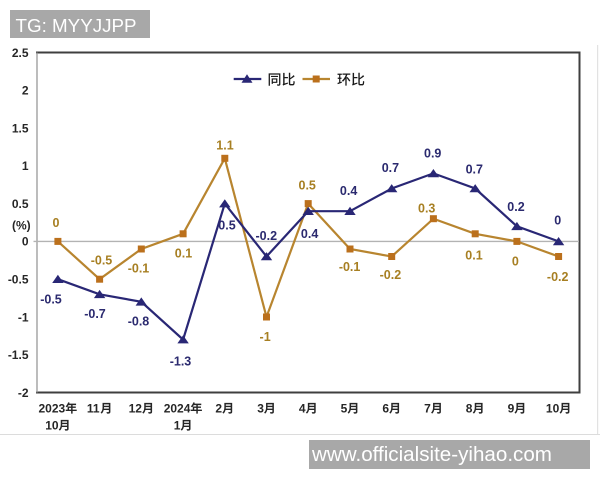 The width and height of the screenshot is (600, 480). Describe the element at coordinates (181, 361) in the screenshot. I see `svg-text: -1.3` at that location.